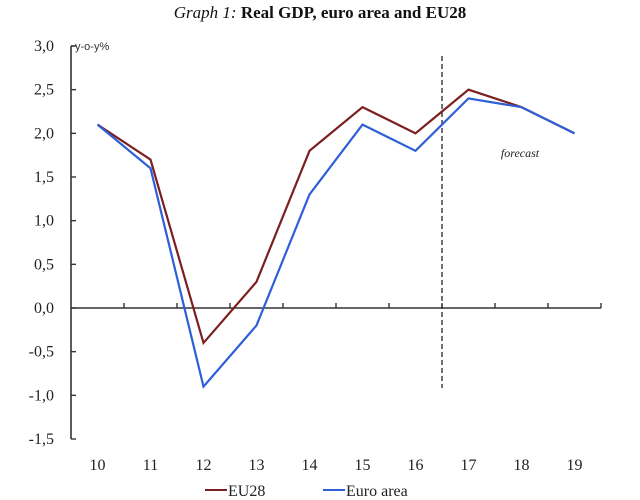  What do you see at coordinates (377, 491) in the screenshot?
I see `legend-label: Euro area` at bounding box center [377, 491].